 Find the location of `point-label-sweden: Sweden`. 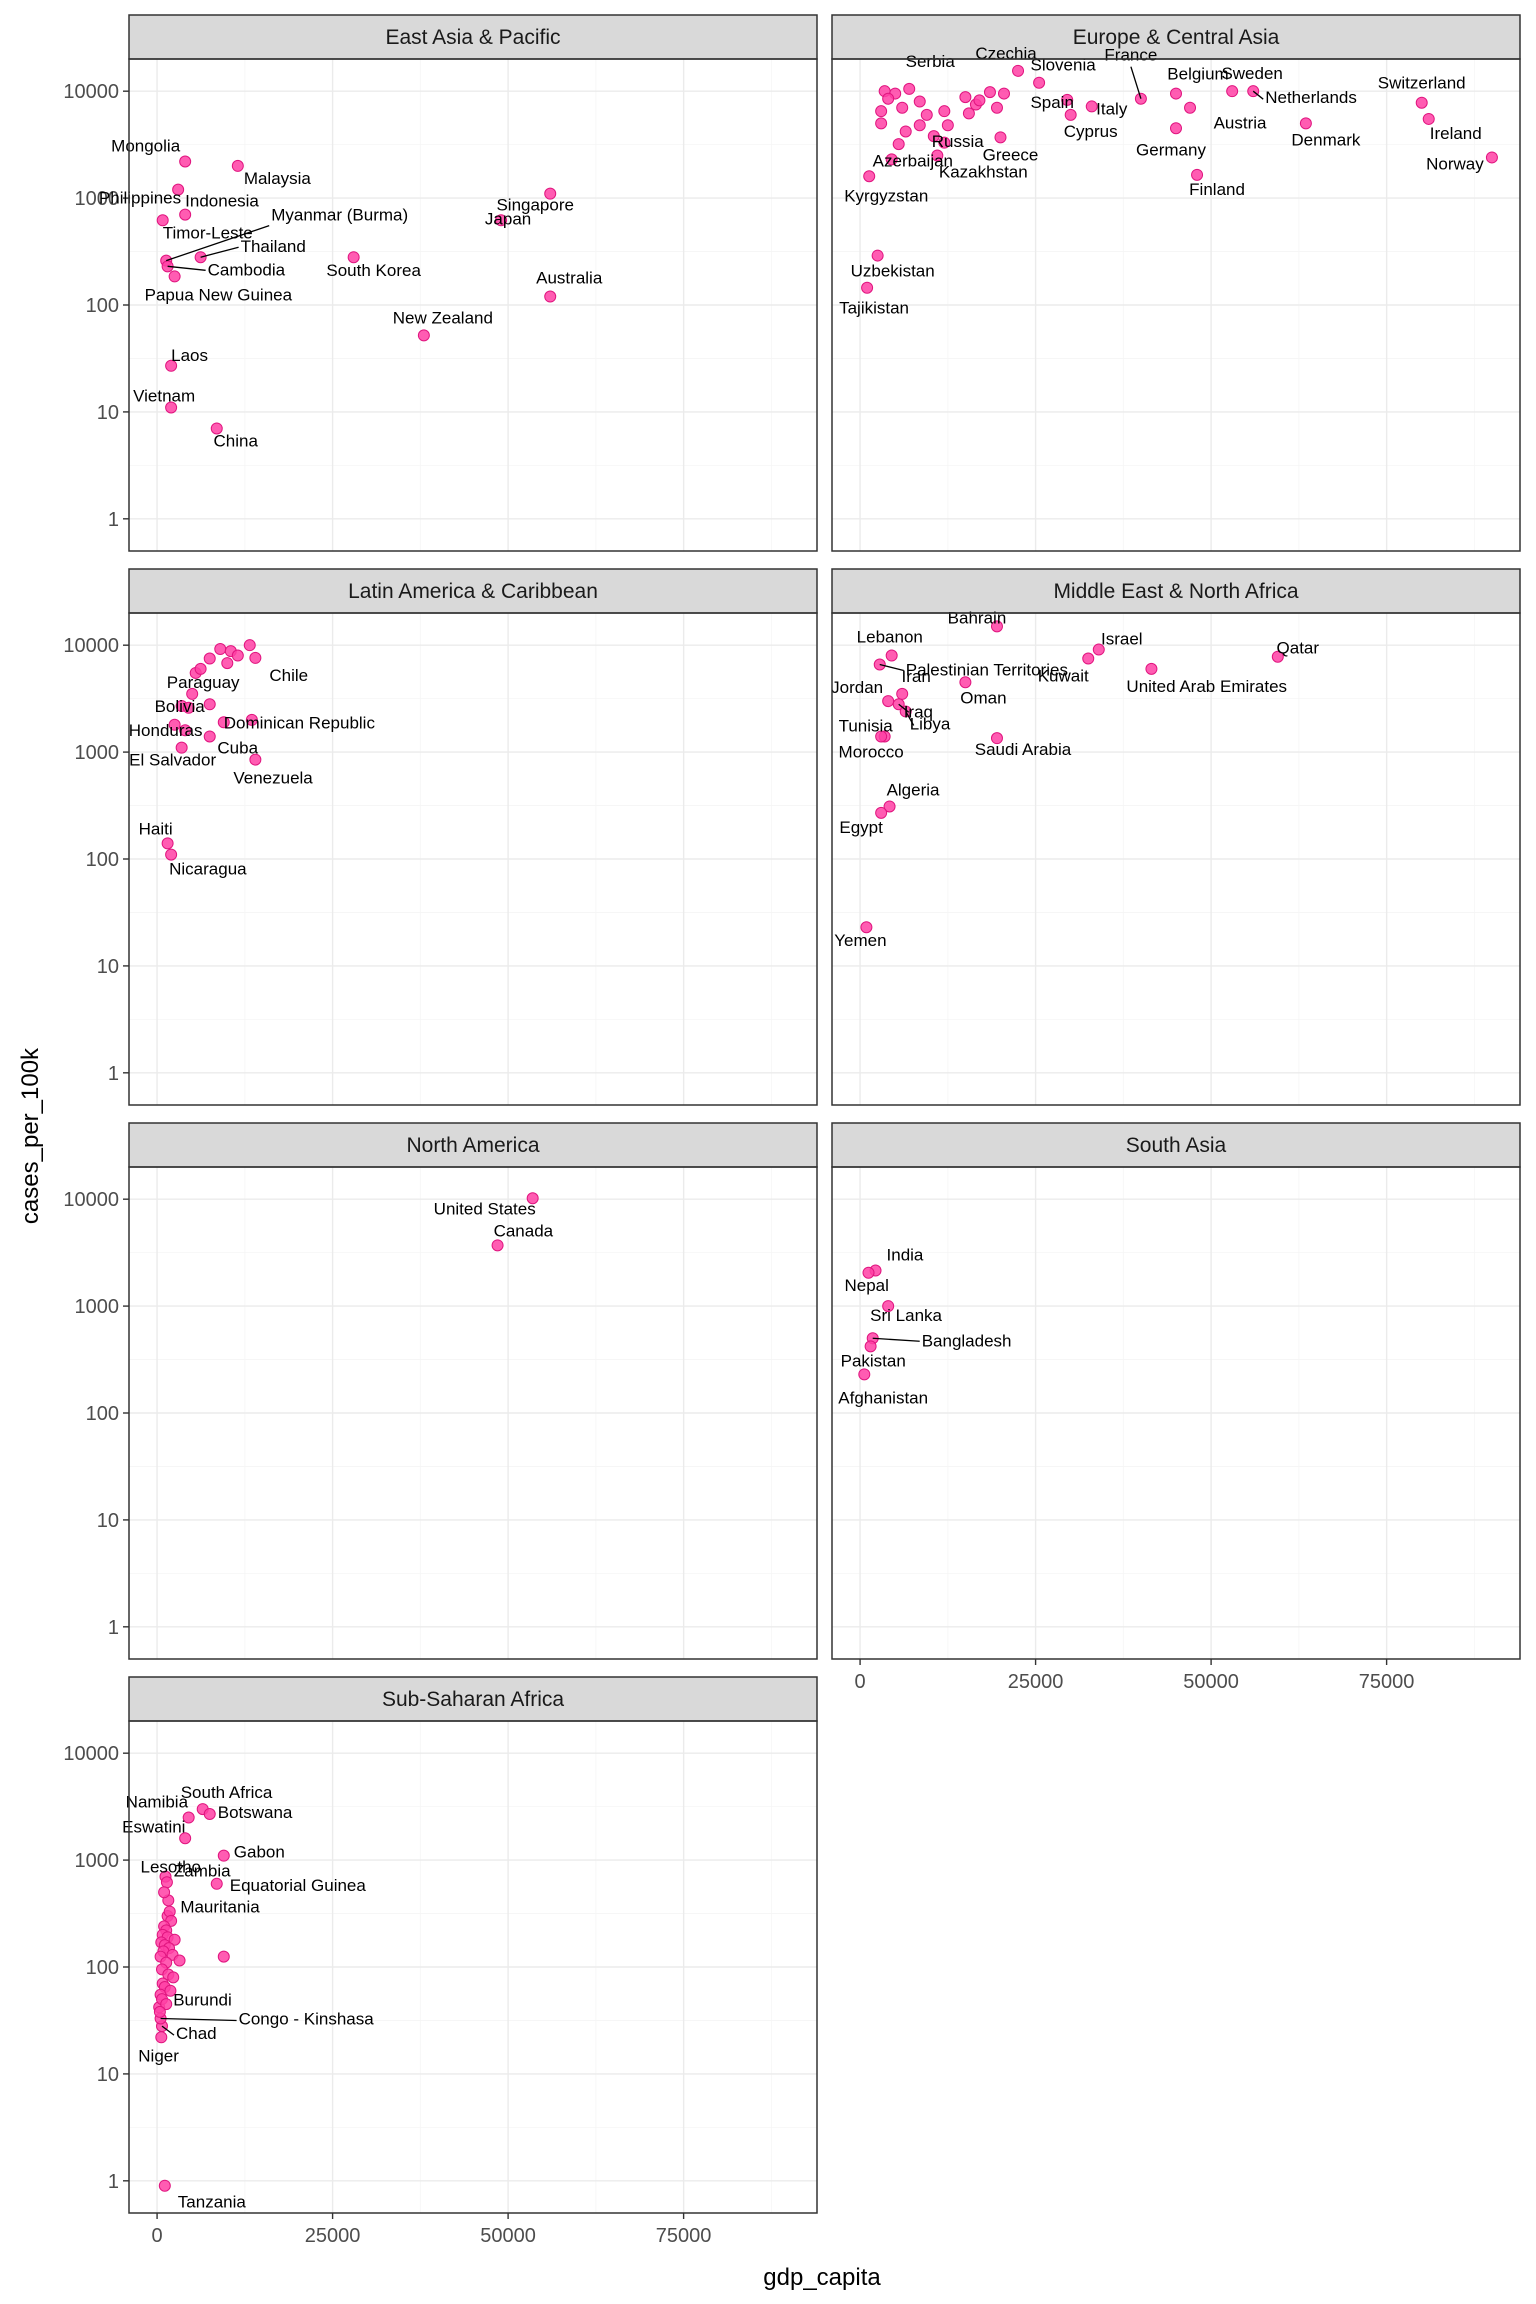

point-label-sweden: Sweden is located at coordinates (1251, 73).